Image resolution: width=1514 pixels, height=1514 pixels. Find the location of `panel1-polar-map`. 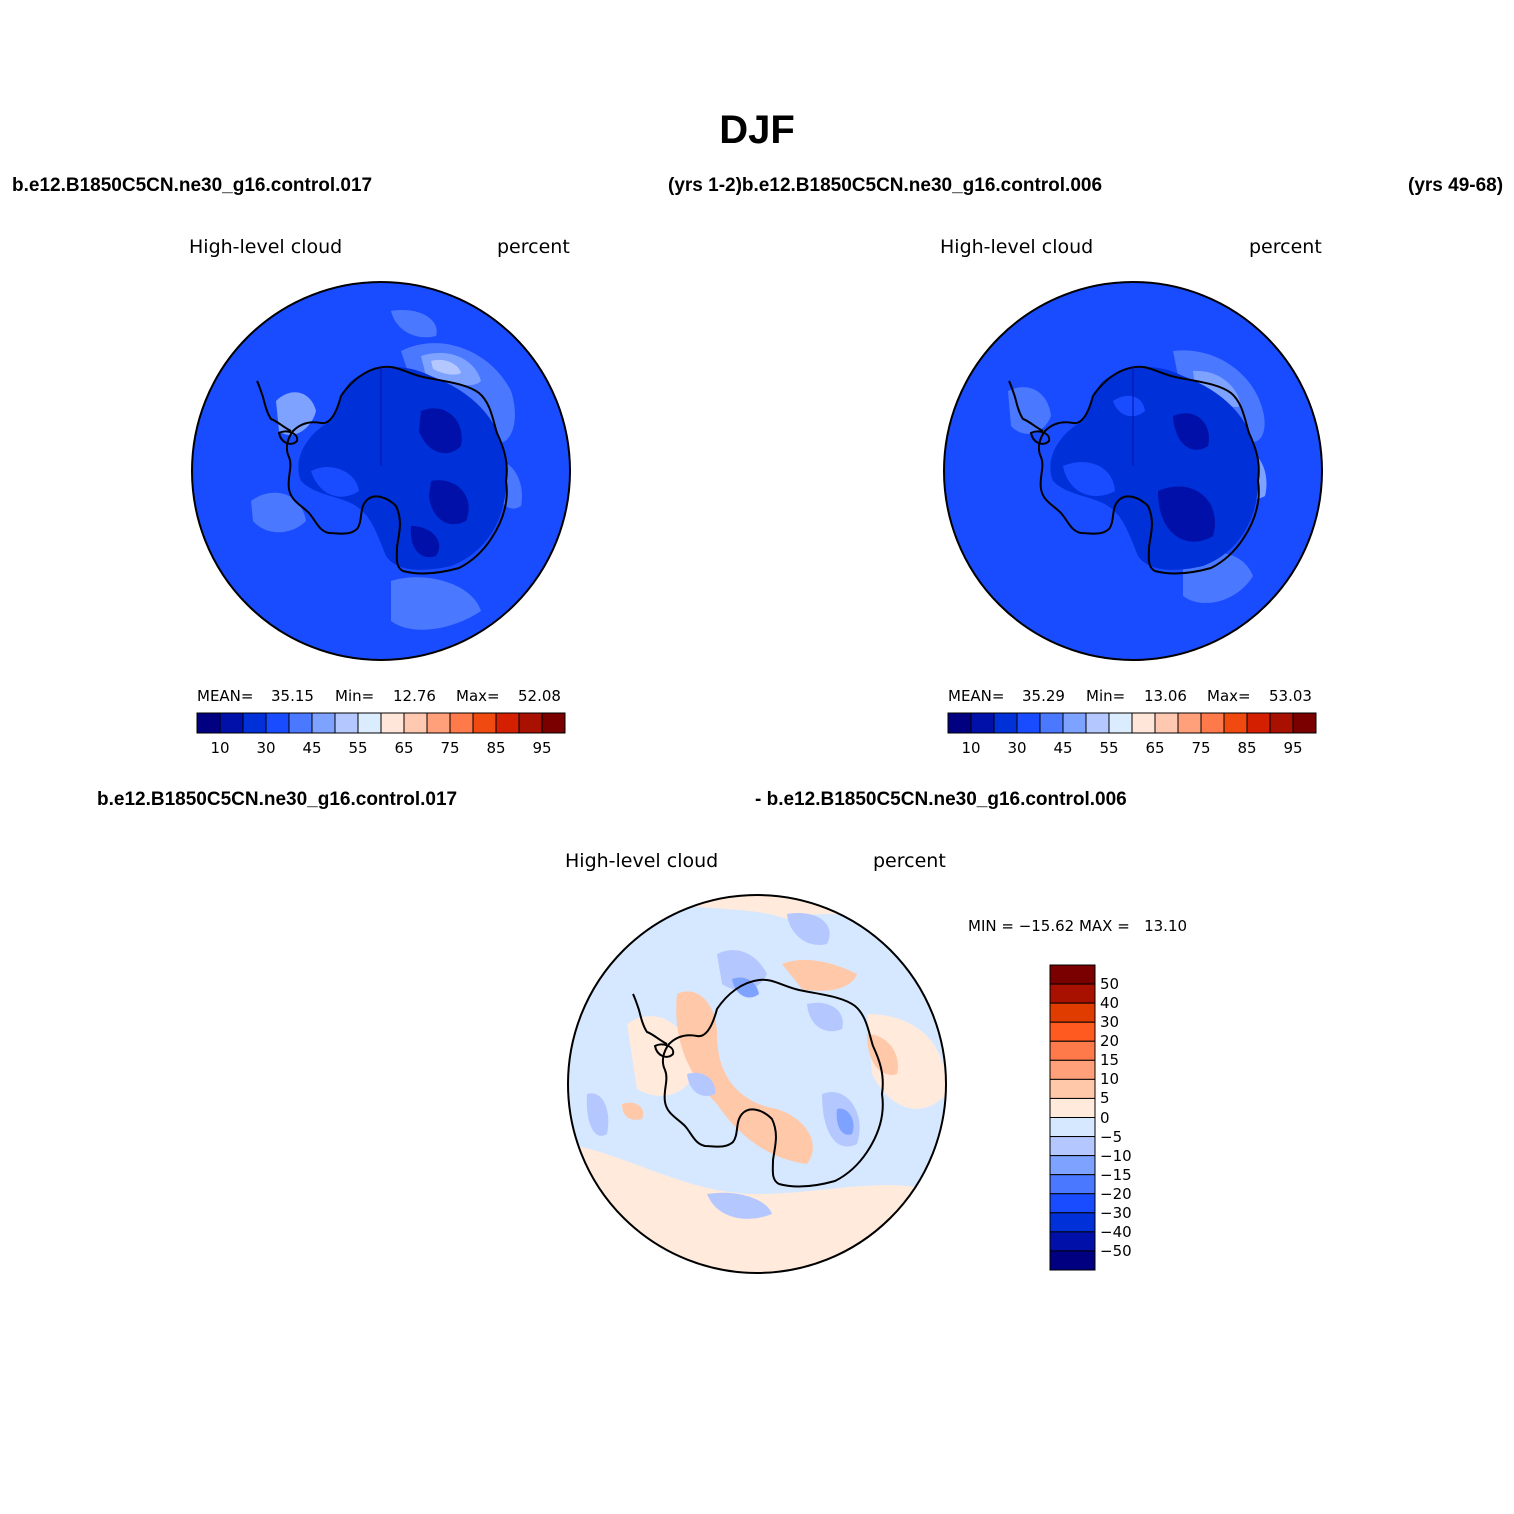

panel1-polar-map is located at coordinates (381, 471).